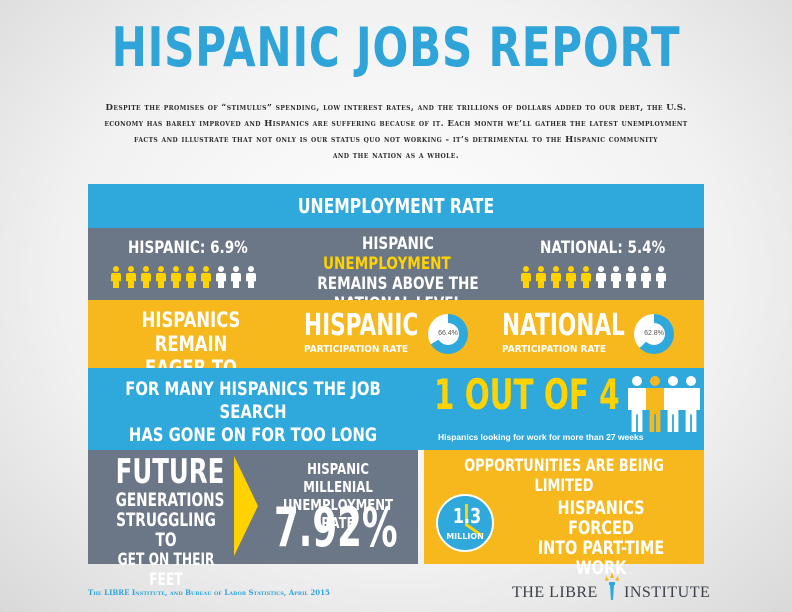 The image size is (792, 612). Describe the element at coordinates (253, 435) in the screenshot. I see `job-search-line2: HAS GONE ON FOR TOO LONG` at that location.